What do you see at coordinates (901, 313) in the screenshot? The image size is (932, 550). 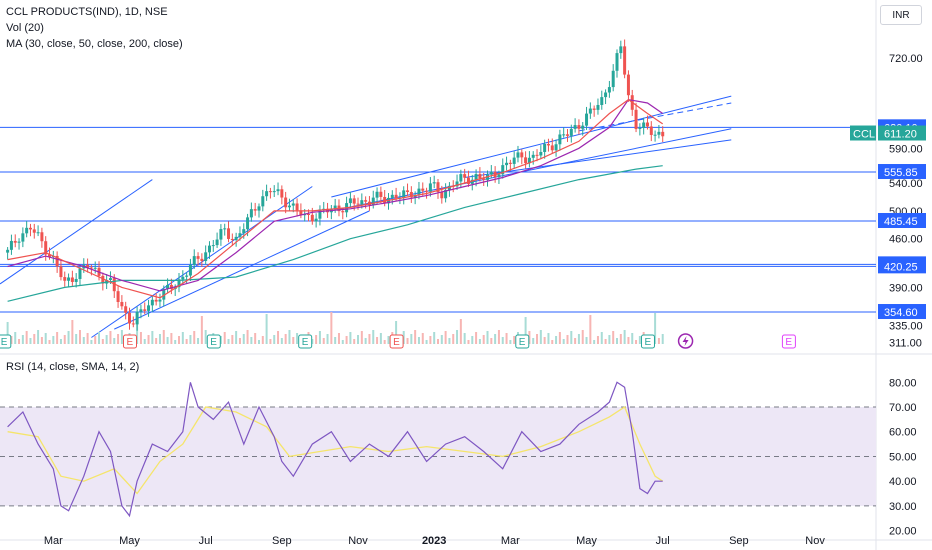 I see `level-price-tag-text: 354.60` at bounding box center [901, 313].